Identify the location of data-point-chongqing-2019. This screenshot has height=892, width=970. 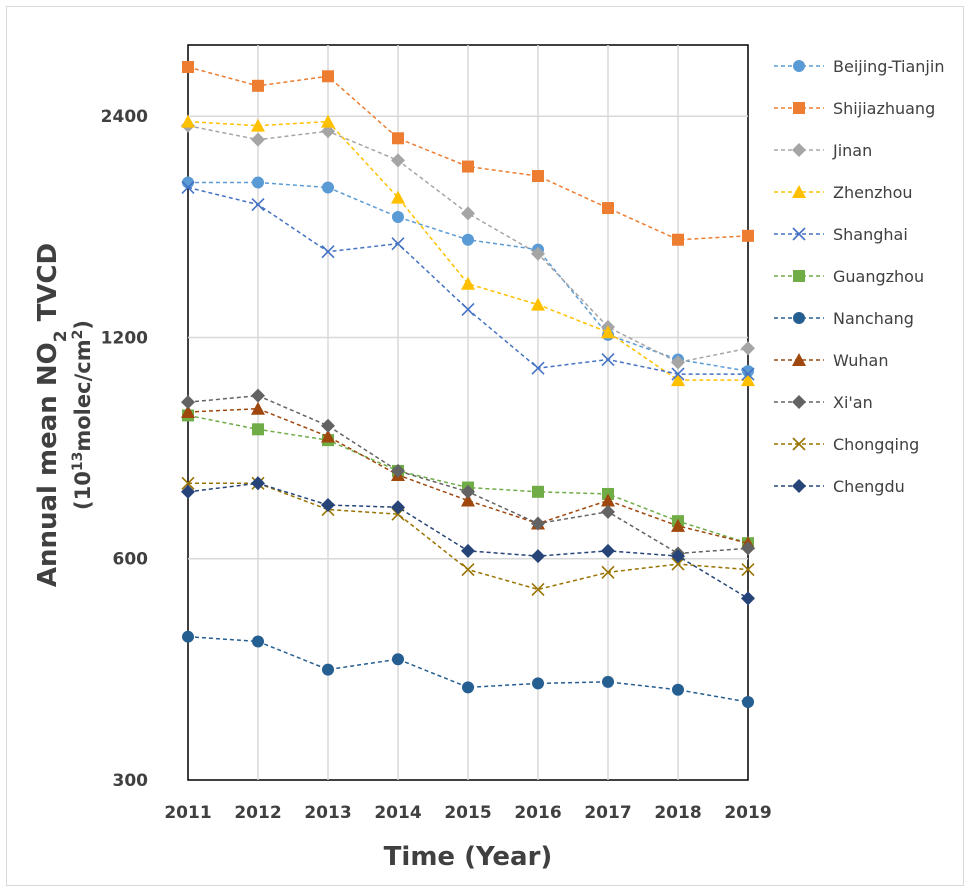
(748, 569).